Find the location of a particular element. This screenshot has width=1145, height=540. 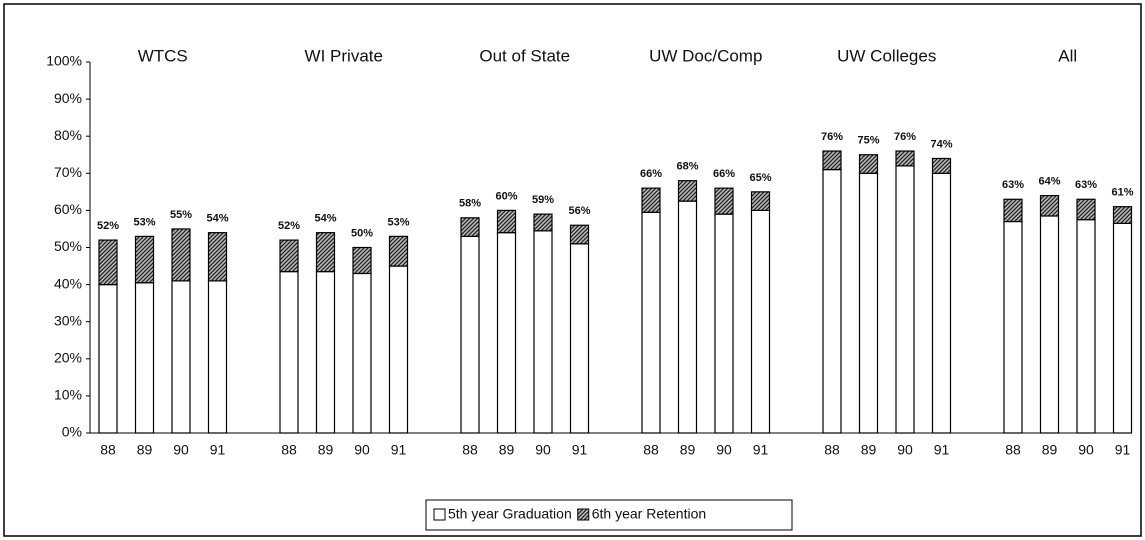

total-label: 55% is located at coordinates (181, 215).